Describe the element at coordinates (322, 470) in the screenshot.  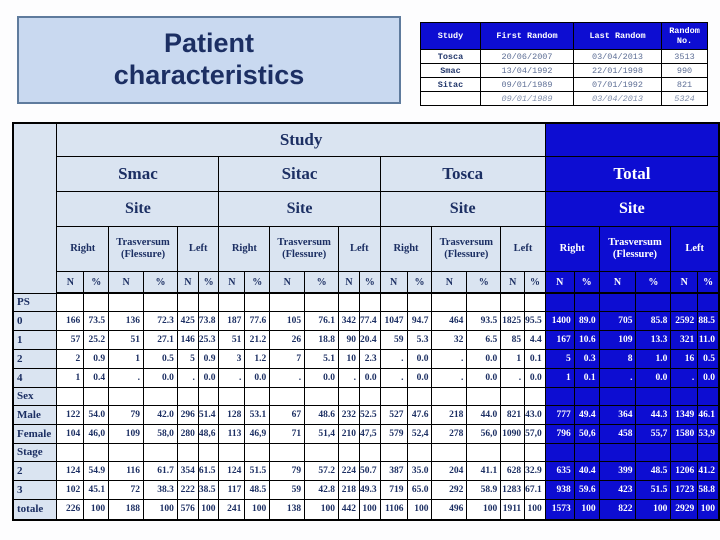
I see `data-cell: 57.2` at that location.